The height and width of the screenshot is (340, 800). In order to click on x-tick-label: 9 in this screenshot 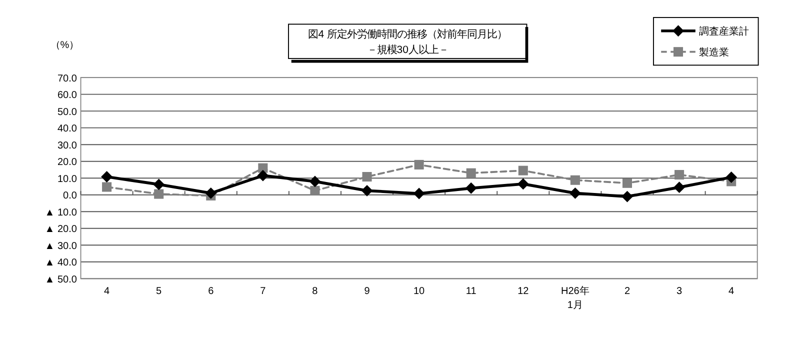, I will do `click(367, 291)`.